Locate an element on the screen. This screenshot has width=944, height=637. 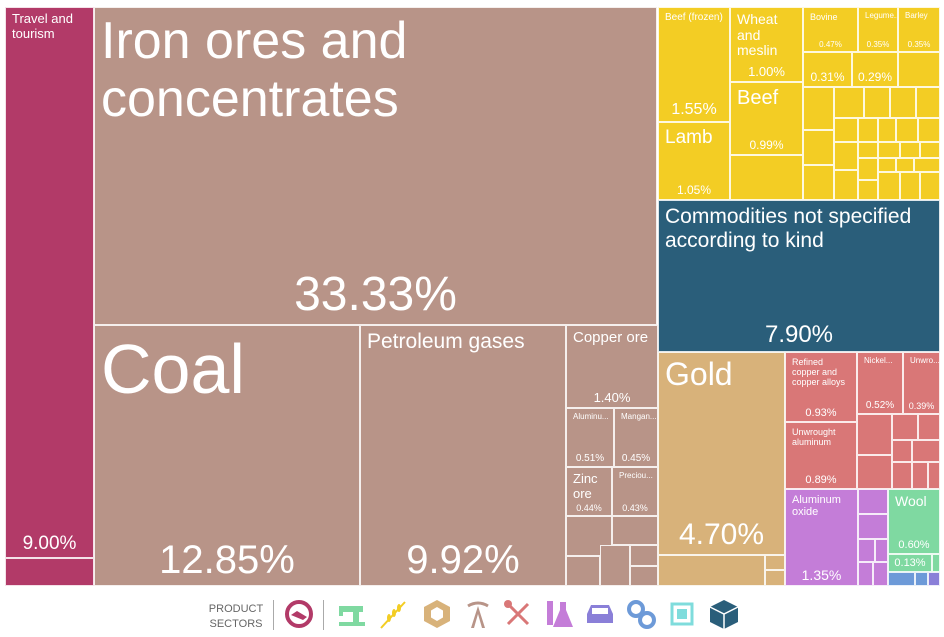
divider is located at coordinates (273, 615).